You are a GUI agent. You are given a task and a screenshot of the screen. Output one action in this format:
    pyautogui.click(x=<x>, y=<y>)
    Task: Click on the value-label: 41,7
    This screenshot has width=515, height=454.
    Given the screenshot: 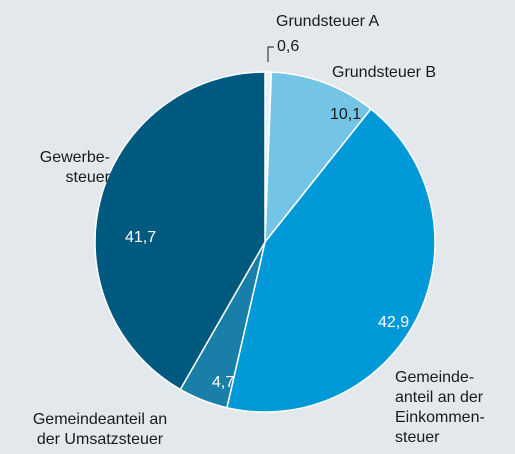 What is the action you would take?
    pyautogui.click(x=140, y=237)
    